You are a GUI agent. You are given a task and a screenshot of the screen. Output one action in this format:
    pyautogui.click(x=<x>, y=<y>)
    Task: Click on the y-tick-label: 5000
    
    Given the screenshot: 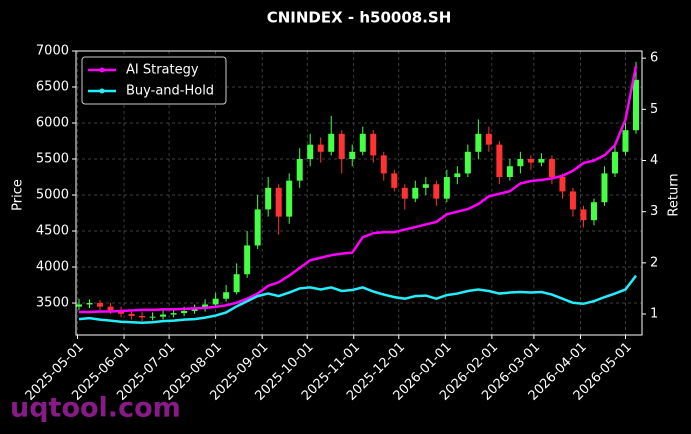 What is the action you would take?
    pyautogui.click(x=52, y=195)
    